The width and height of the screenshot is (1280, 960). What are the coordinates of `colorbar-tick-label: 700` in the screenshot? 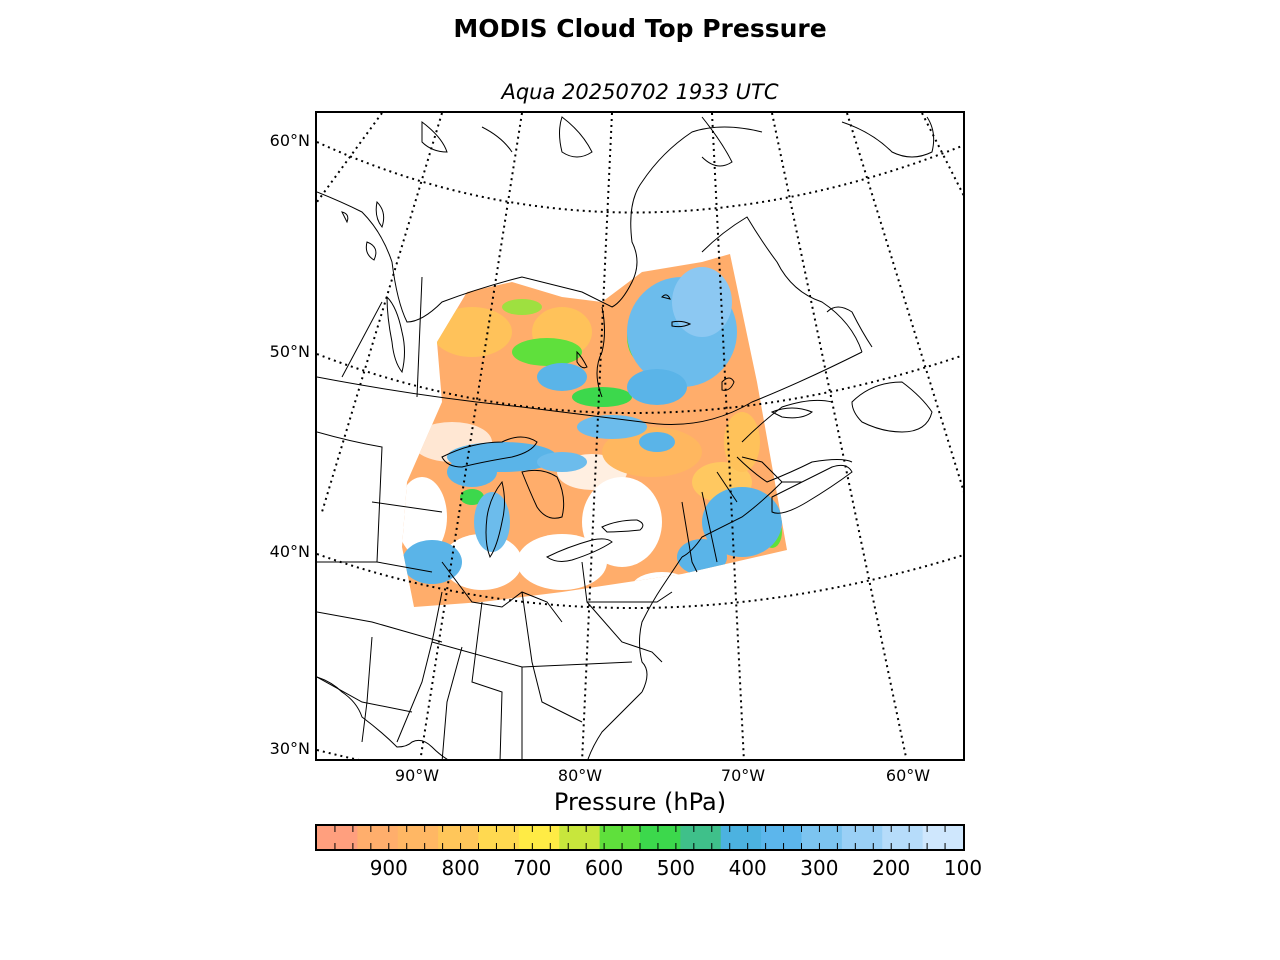 It's located at (532, 868).